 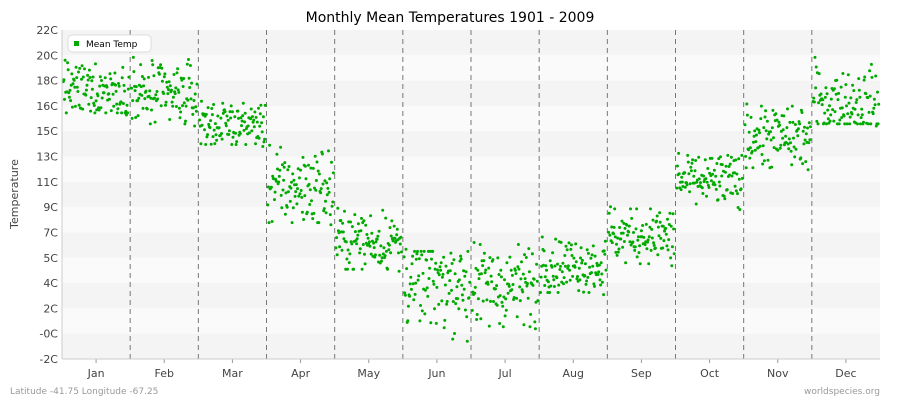 What do you see at coordinates (112, 45) in the screenshot?
I see `legend-label: Mean Temp` at bounding box center [112, 45].